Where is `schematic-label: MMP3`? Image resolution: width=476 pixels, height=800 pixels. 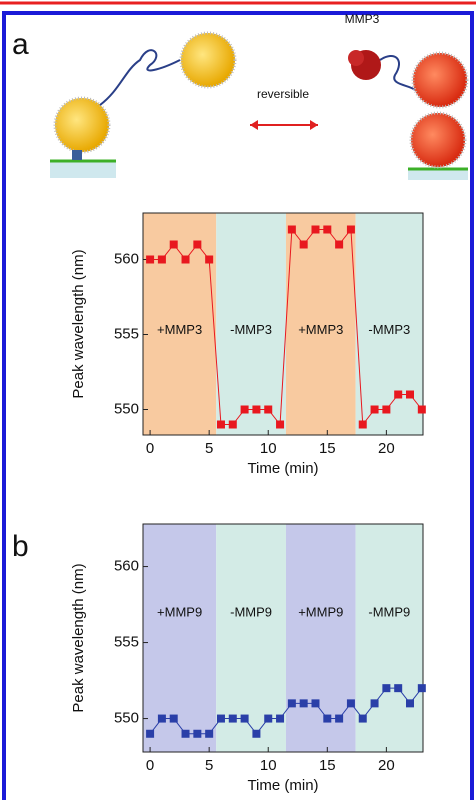
schematic-label: MMP3 is located at coordinates (362, 19).